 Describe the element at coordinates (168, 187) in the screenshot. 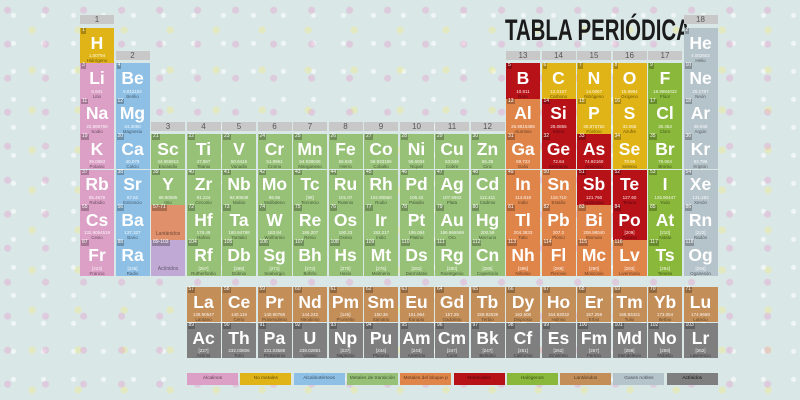

I see `element-cell: 39 Y 88.90585 Itrio` at that location.